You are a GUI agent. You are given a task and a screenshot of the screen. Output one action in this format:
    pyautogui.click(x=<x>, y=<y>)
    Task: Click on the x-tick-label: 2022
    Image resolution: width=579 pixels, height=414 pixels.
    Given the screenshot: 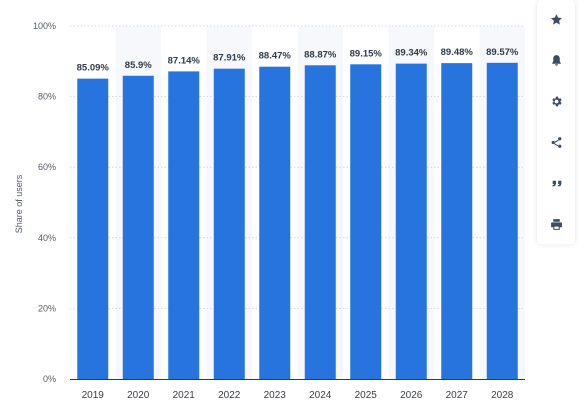 What is the action you would take?
    pyautogui.click(x=229, y=395)
    